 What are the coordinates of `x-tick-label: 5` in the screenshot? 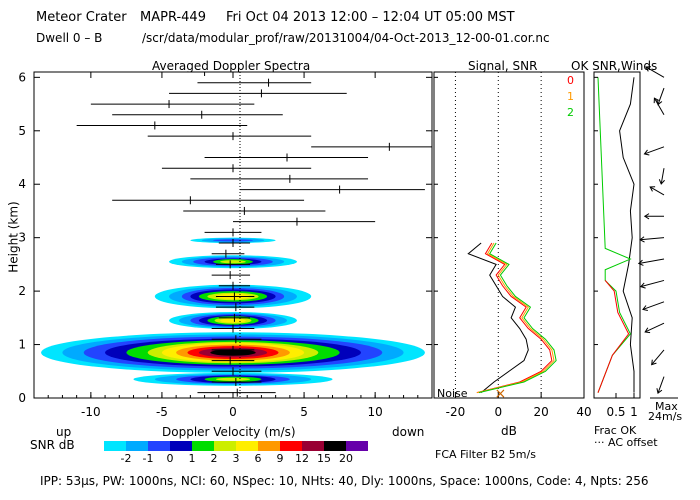 It's located at (304, 412).